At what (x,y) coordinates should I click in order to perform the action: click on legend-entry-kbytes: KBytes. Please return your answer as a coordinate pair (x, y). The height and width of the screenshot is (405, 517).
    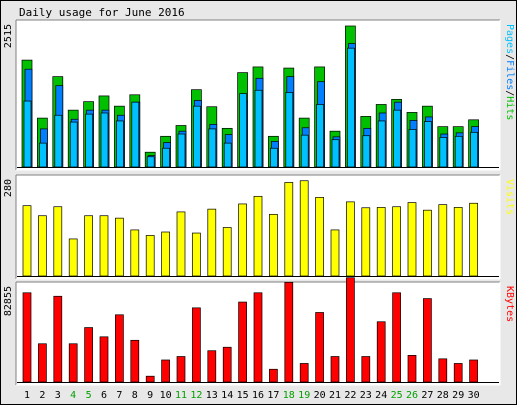
    Looking at the image, I should click on (509, 304).